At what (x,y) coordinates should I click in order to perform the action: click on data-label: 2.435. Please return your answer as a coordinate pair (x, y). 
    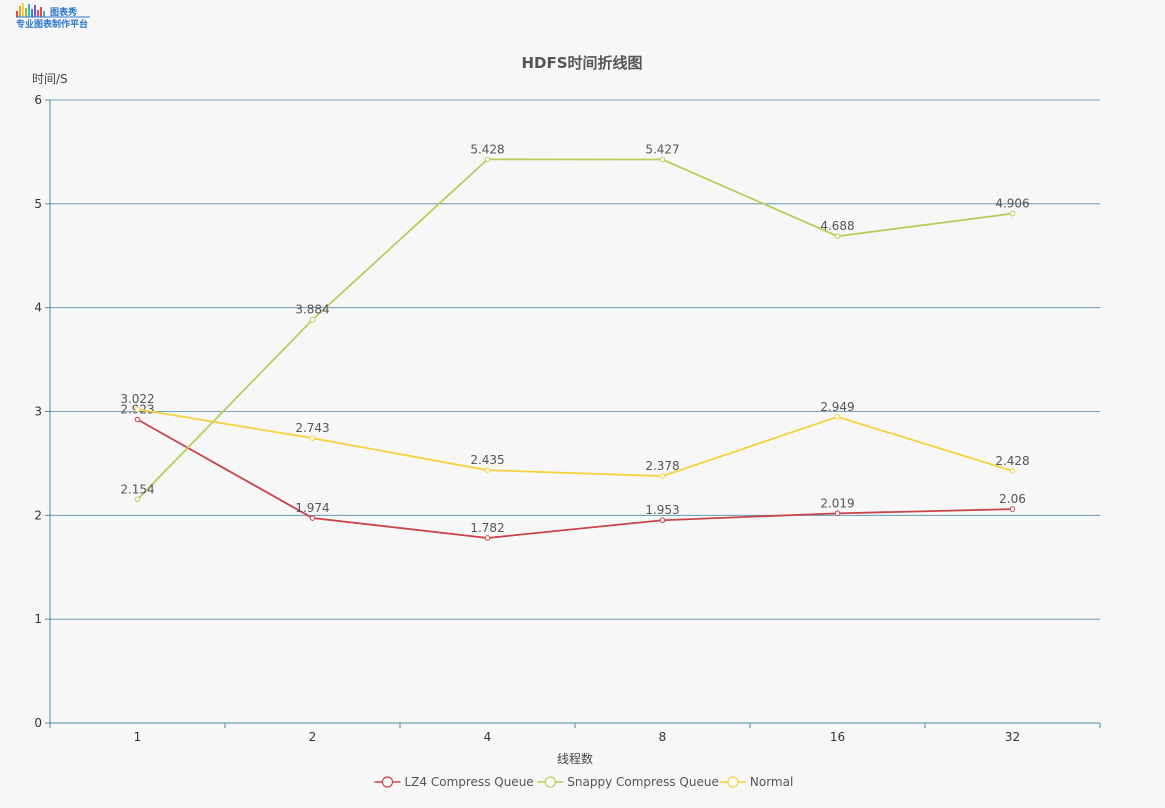
    Looking at the image, I should click on (487, 460).